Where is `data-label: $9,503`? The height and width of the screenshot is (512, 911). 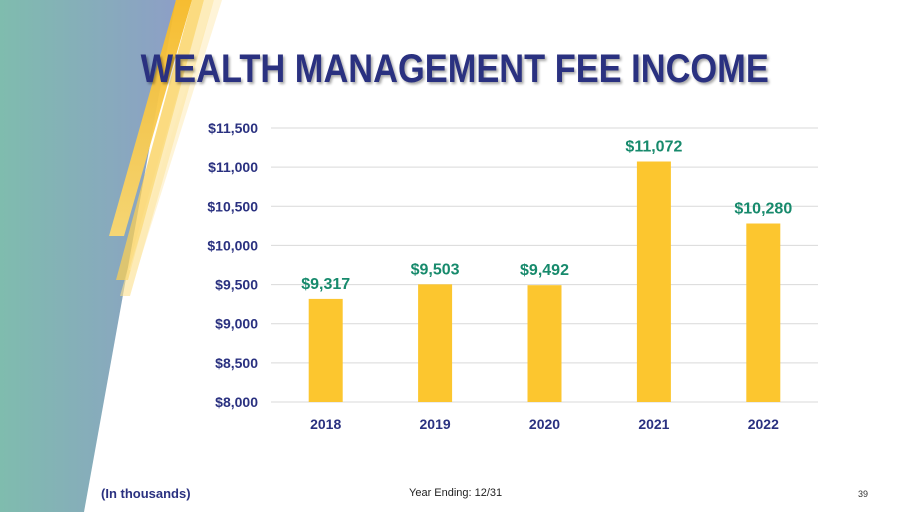 data-label: $9,503 is located at coordinates (435, 269).